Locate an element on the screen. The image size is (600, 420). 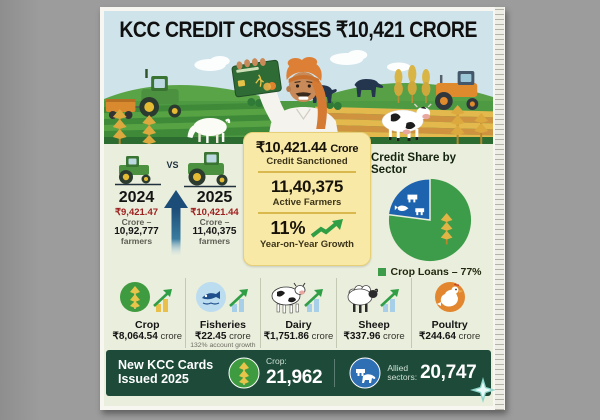
page-title: KCC CREDIT CROSSES ₹10,421 CRORE is located at coordinates (298, 29).